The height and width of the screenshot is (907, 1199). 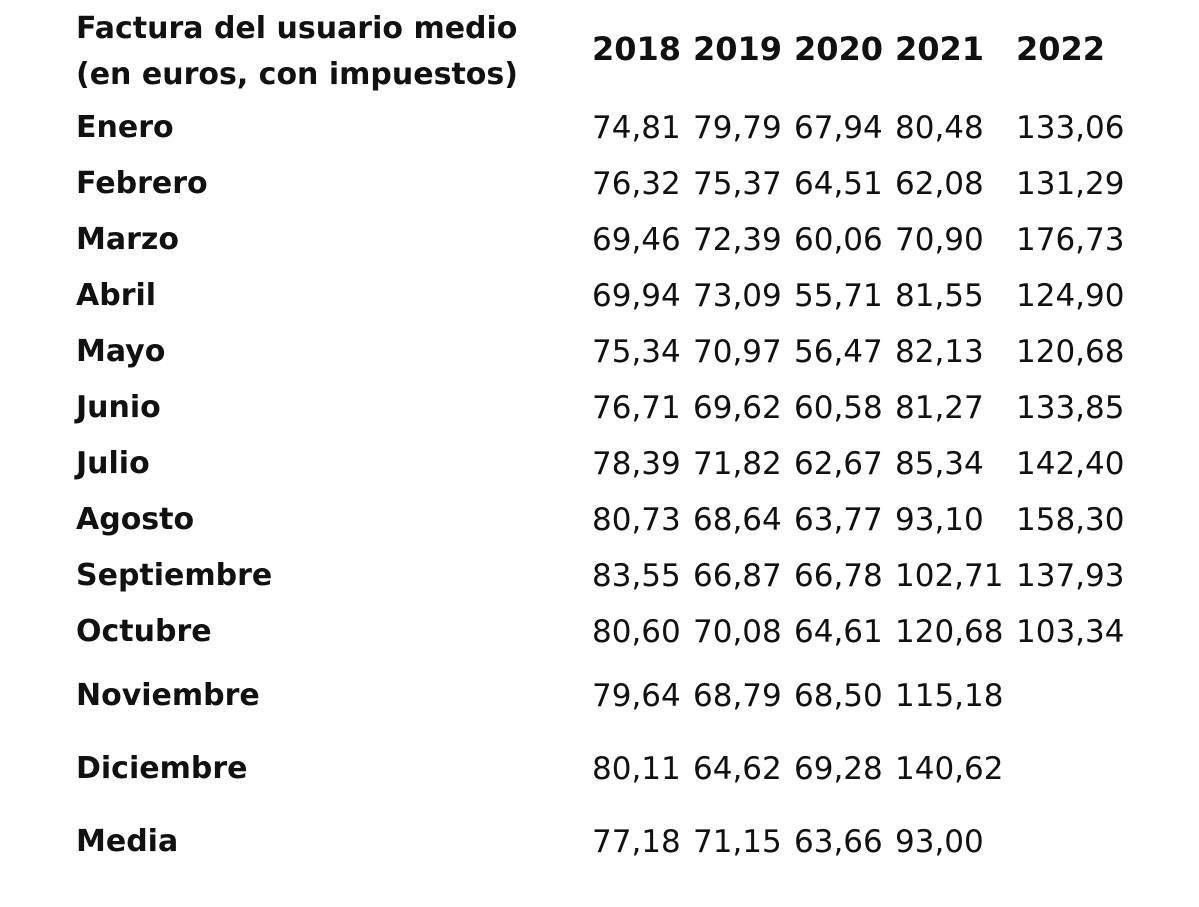 I want to click on table-cell: 133,85, so click(x=1070, y=408).